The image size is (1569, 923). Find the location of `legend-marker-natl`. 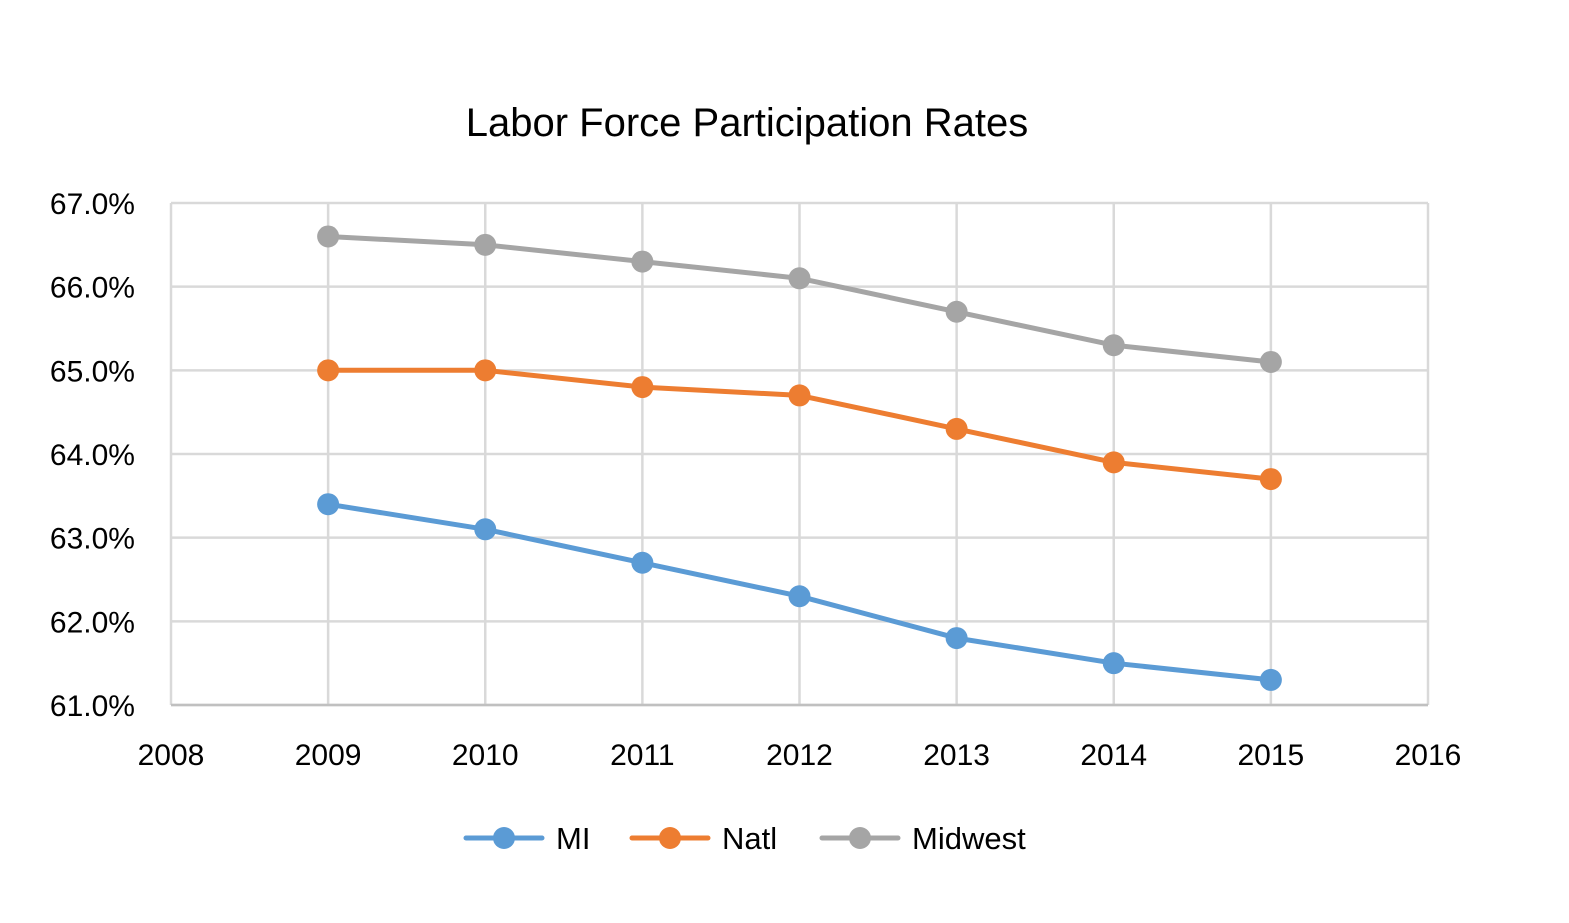

legend-marker-natl is located at coordinates (670, 838).